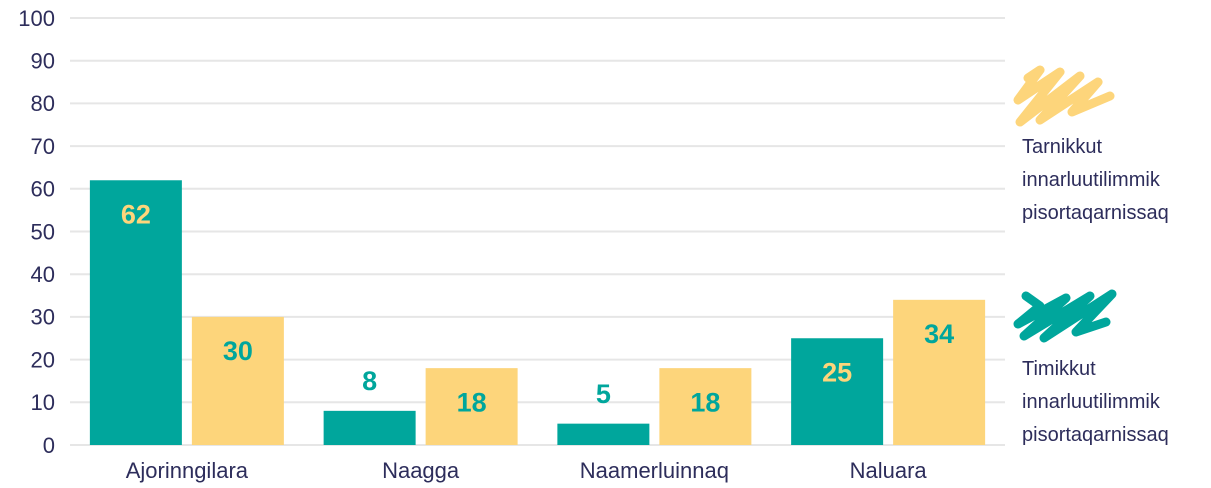  Describe the element at coordinates (43, 402) in the screenshot. I see `y-tick-label: 10` at that location.